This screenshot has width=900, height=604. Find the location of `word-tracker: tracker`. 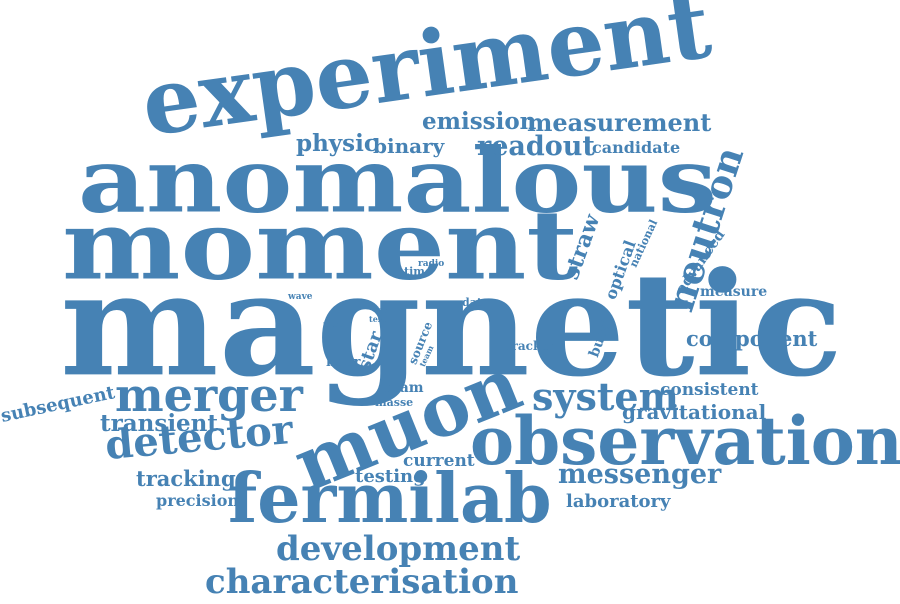

word-tracker: tracker is located at coordinates (531, 346).